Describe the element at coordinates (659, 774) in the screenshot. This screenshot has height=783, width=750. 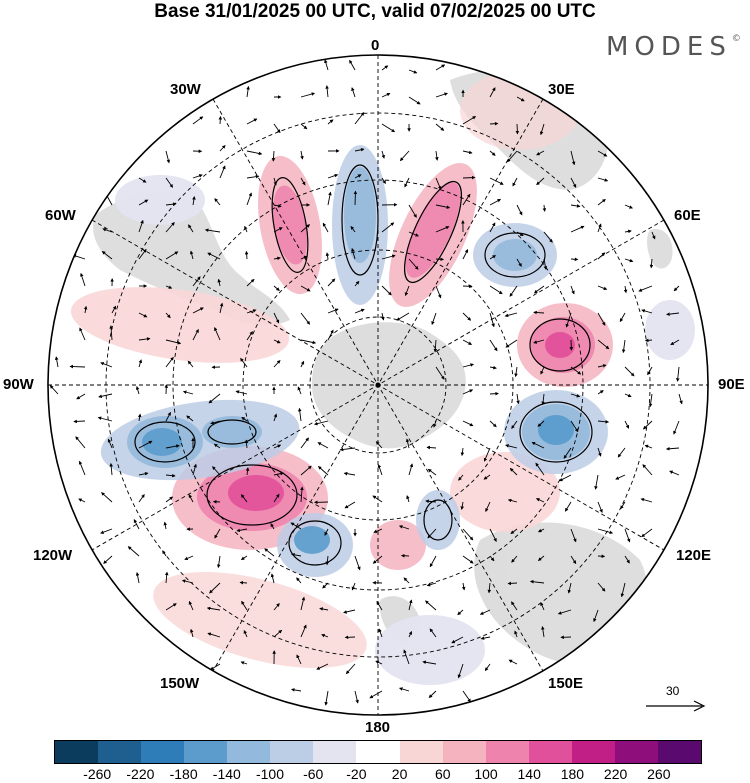
I see `colorbar-tick-label: 260` at that location.